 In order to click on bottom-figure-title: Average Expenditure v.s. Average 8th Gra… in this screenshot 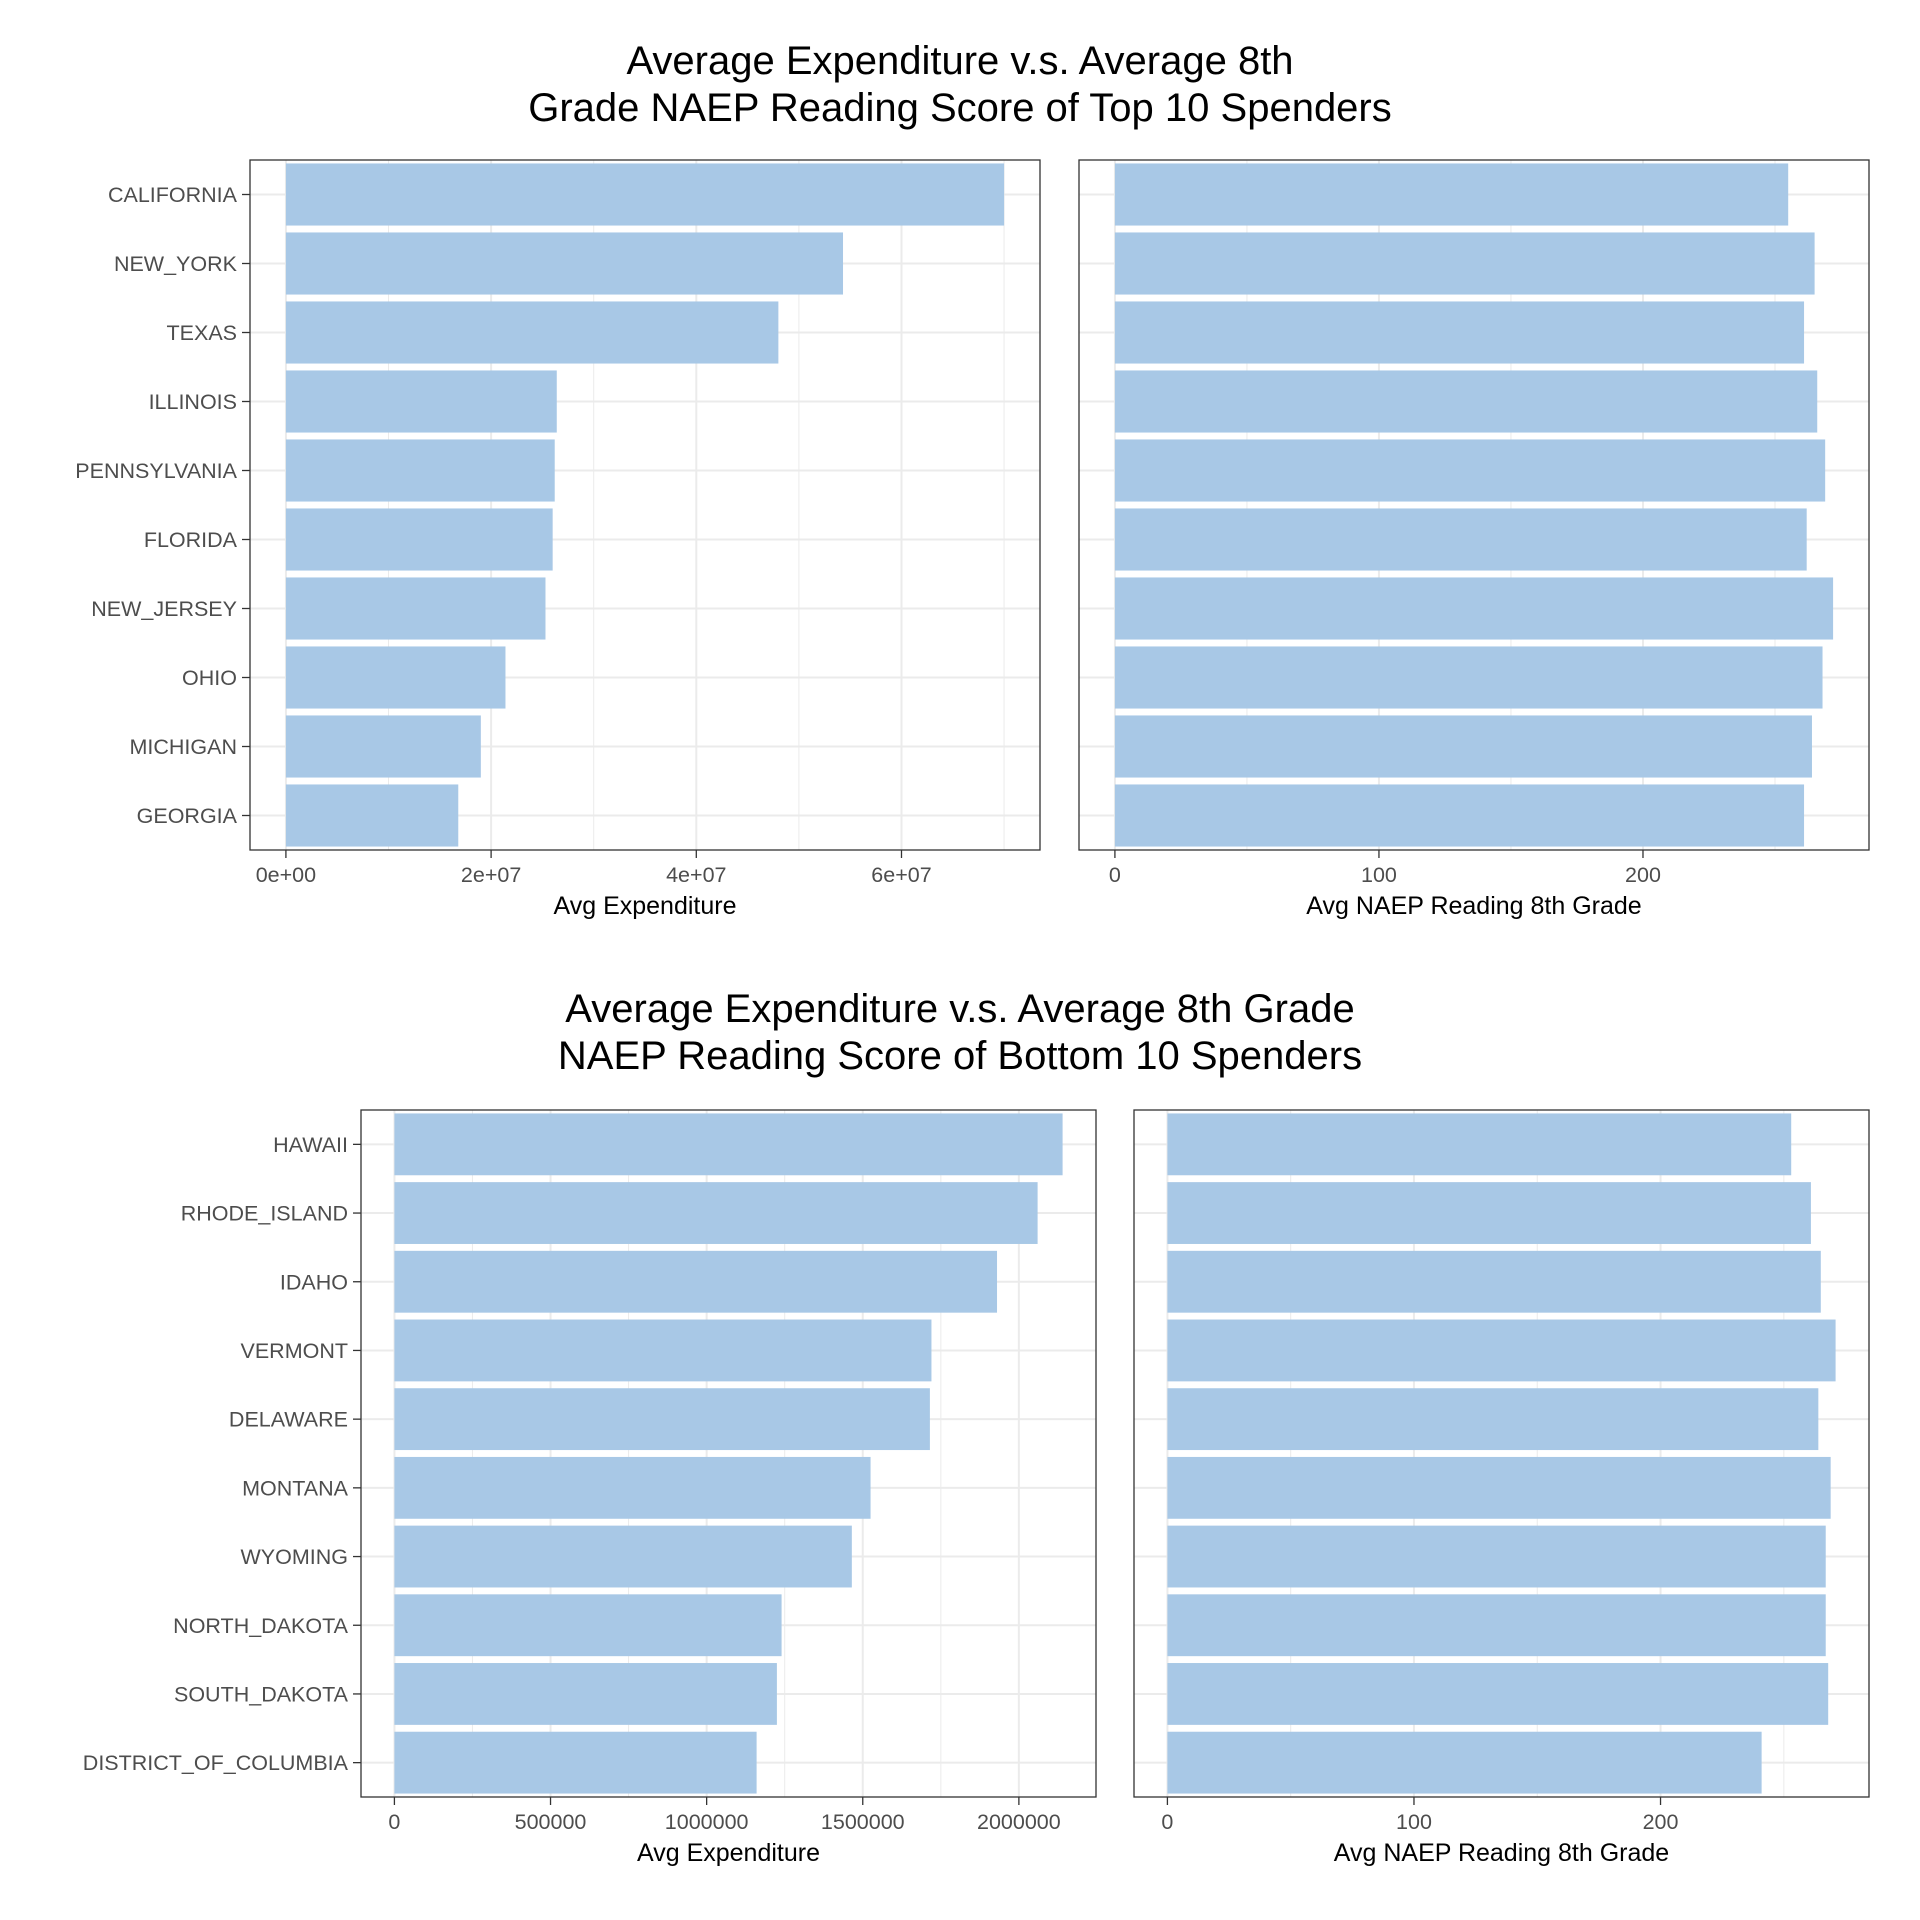, I will do `click(960, 1032)`.